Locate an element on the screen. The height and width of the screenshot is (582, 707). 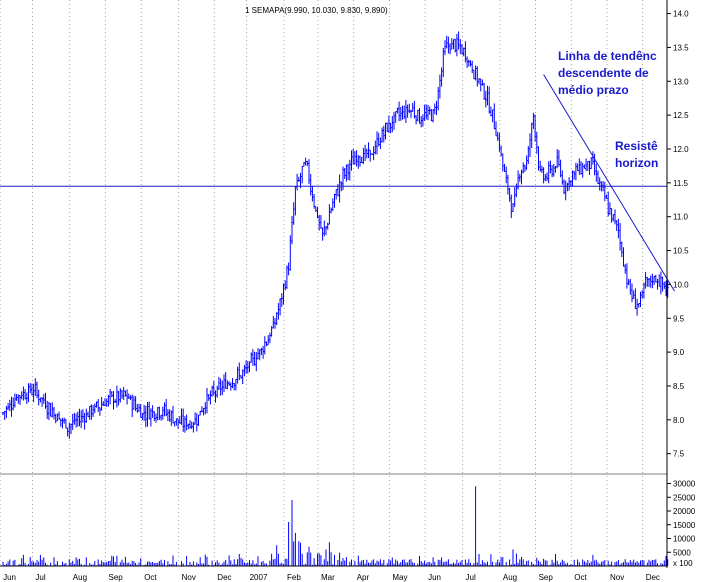
chart-title: 1 SEMAPA(9.990, 10.030, 9.830, 9.890) is located at coordinates (316, 10).